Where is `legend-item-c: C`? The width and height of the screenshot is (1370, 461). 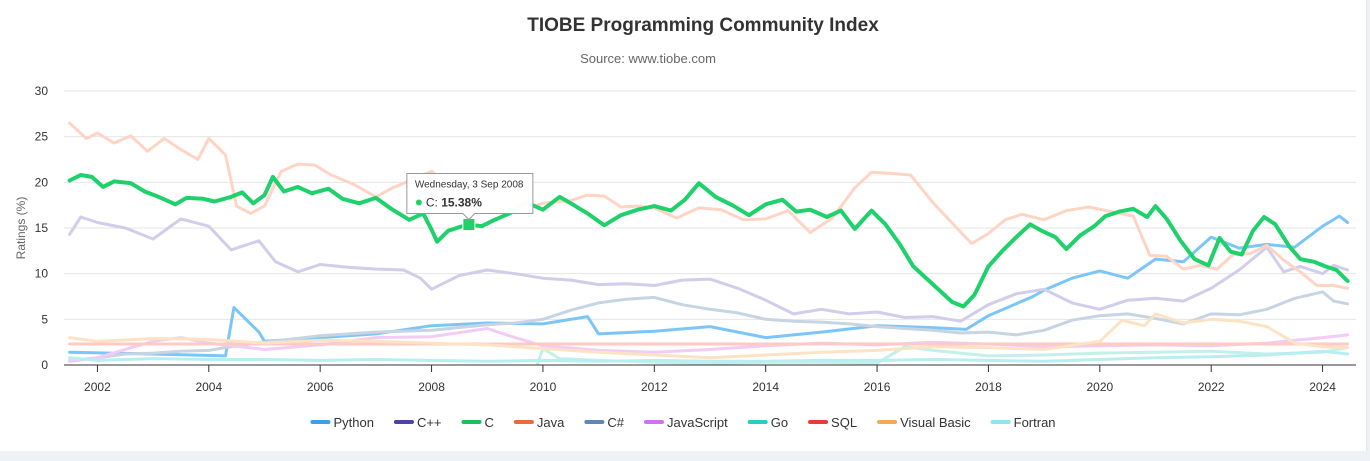
legend-item-c: C is located at coordinates (477, 422).